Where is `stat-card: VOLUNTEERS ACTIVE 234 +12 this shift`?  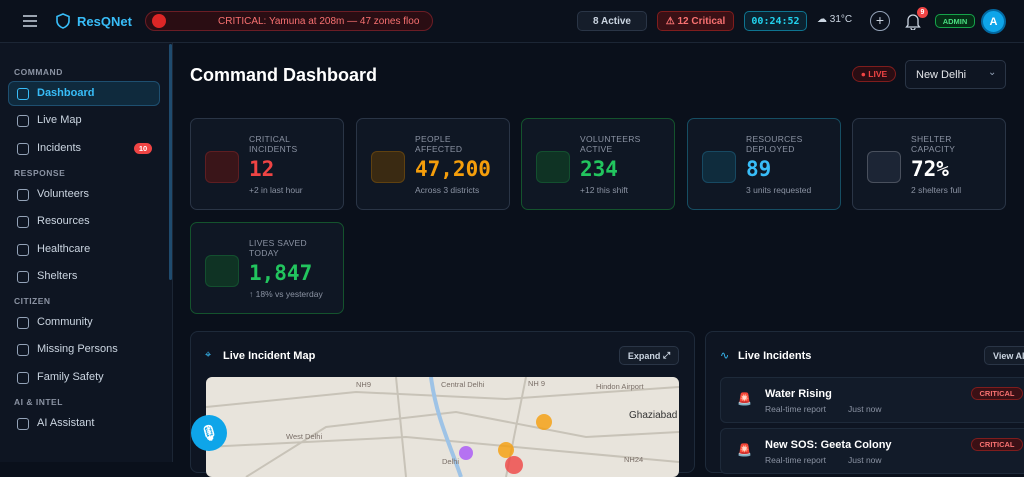
stat-card: VOLUNTEERS ACTIVE 234 +12 this shift is located at coordinates (598, 164).